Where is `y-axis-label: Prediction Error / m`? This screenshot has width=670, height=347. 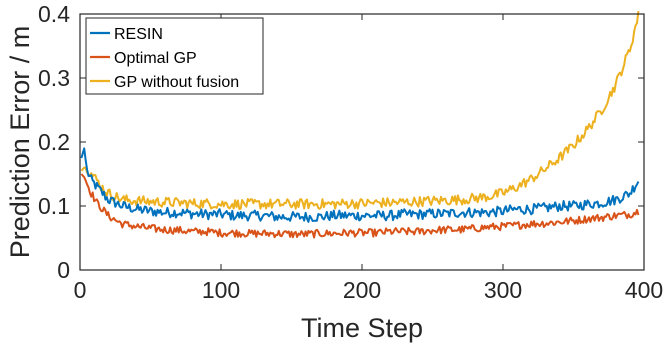
y-axis-label: Prediction Error / m is located at coordinates (20, 142).